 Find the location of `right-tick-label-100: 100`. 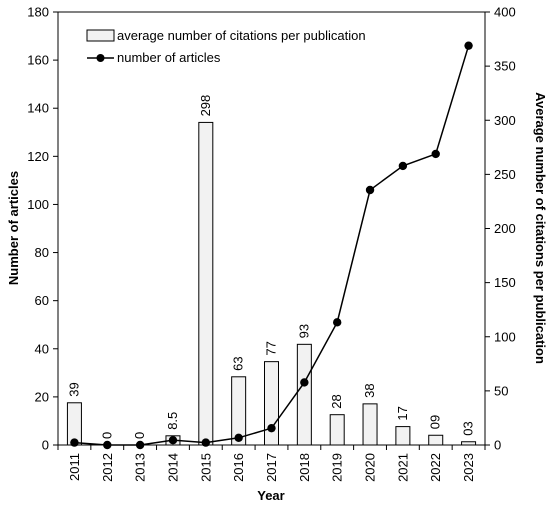

right-tick-label-100: 100 is located at coordinates (505, 336).